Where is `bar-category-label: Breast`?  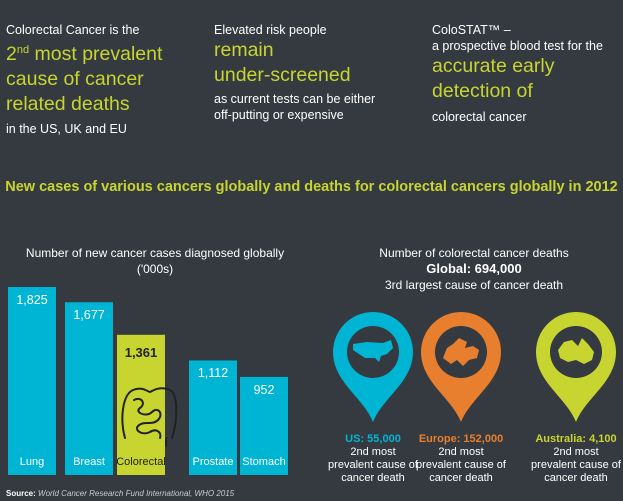 bar-category-label: Breast is located at coordinates (89, 462).